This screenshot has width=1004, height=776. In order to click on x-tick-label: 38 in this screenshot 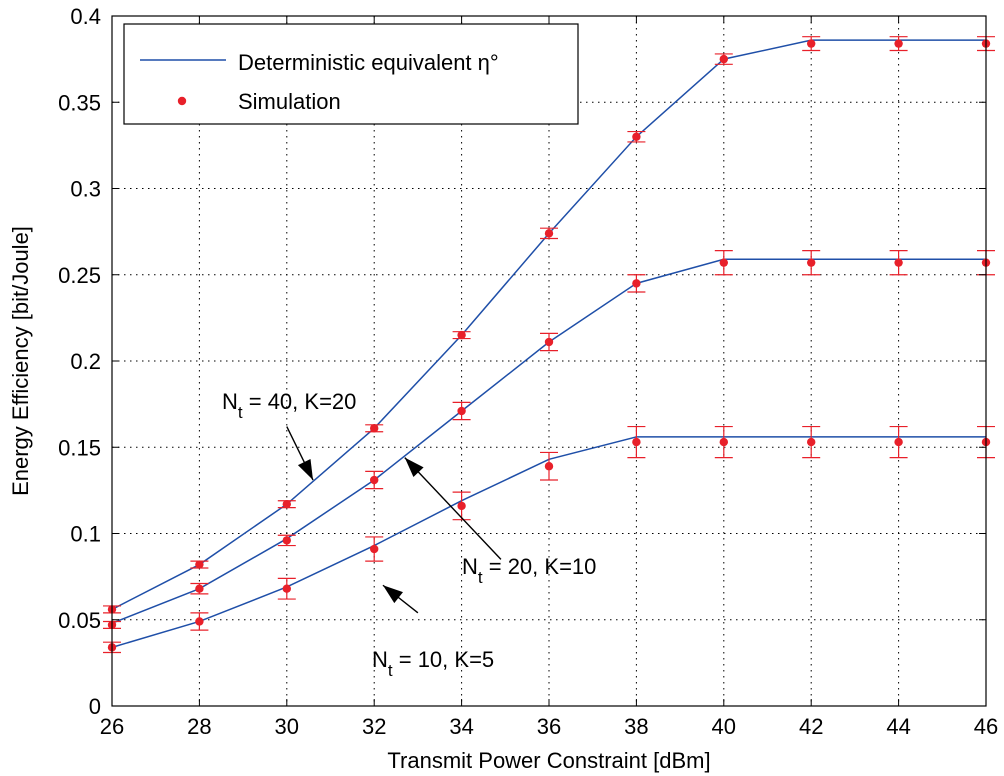, I will do `click(636, 726)`.